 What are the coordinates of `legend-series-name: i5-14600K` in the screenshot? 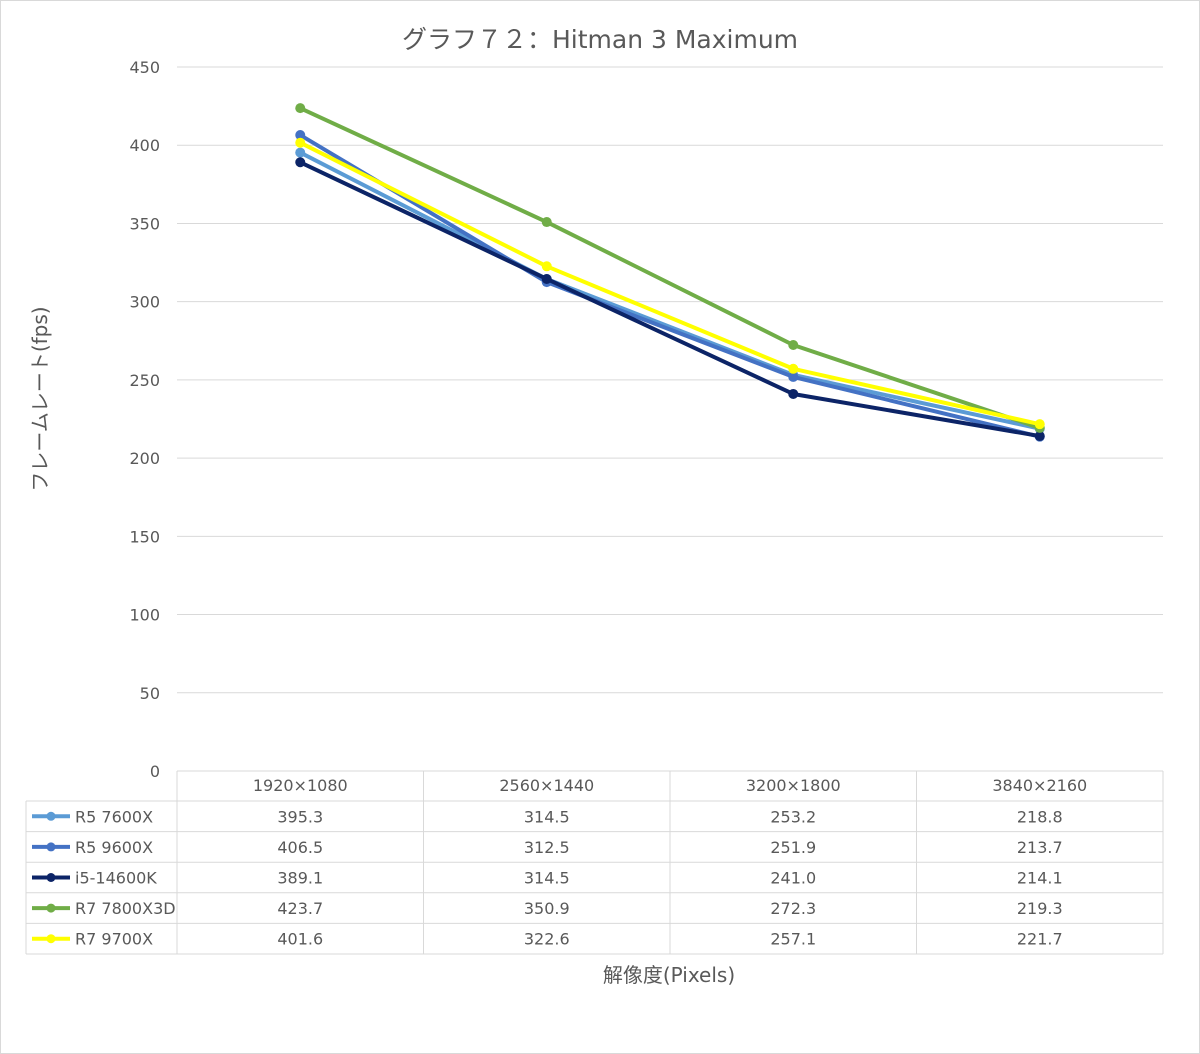 It's located at (116, 878).